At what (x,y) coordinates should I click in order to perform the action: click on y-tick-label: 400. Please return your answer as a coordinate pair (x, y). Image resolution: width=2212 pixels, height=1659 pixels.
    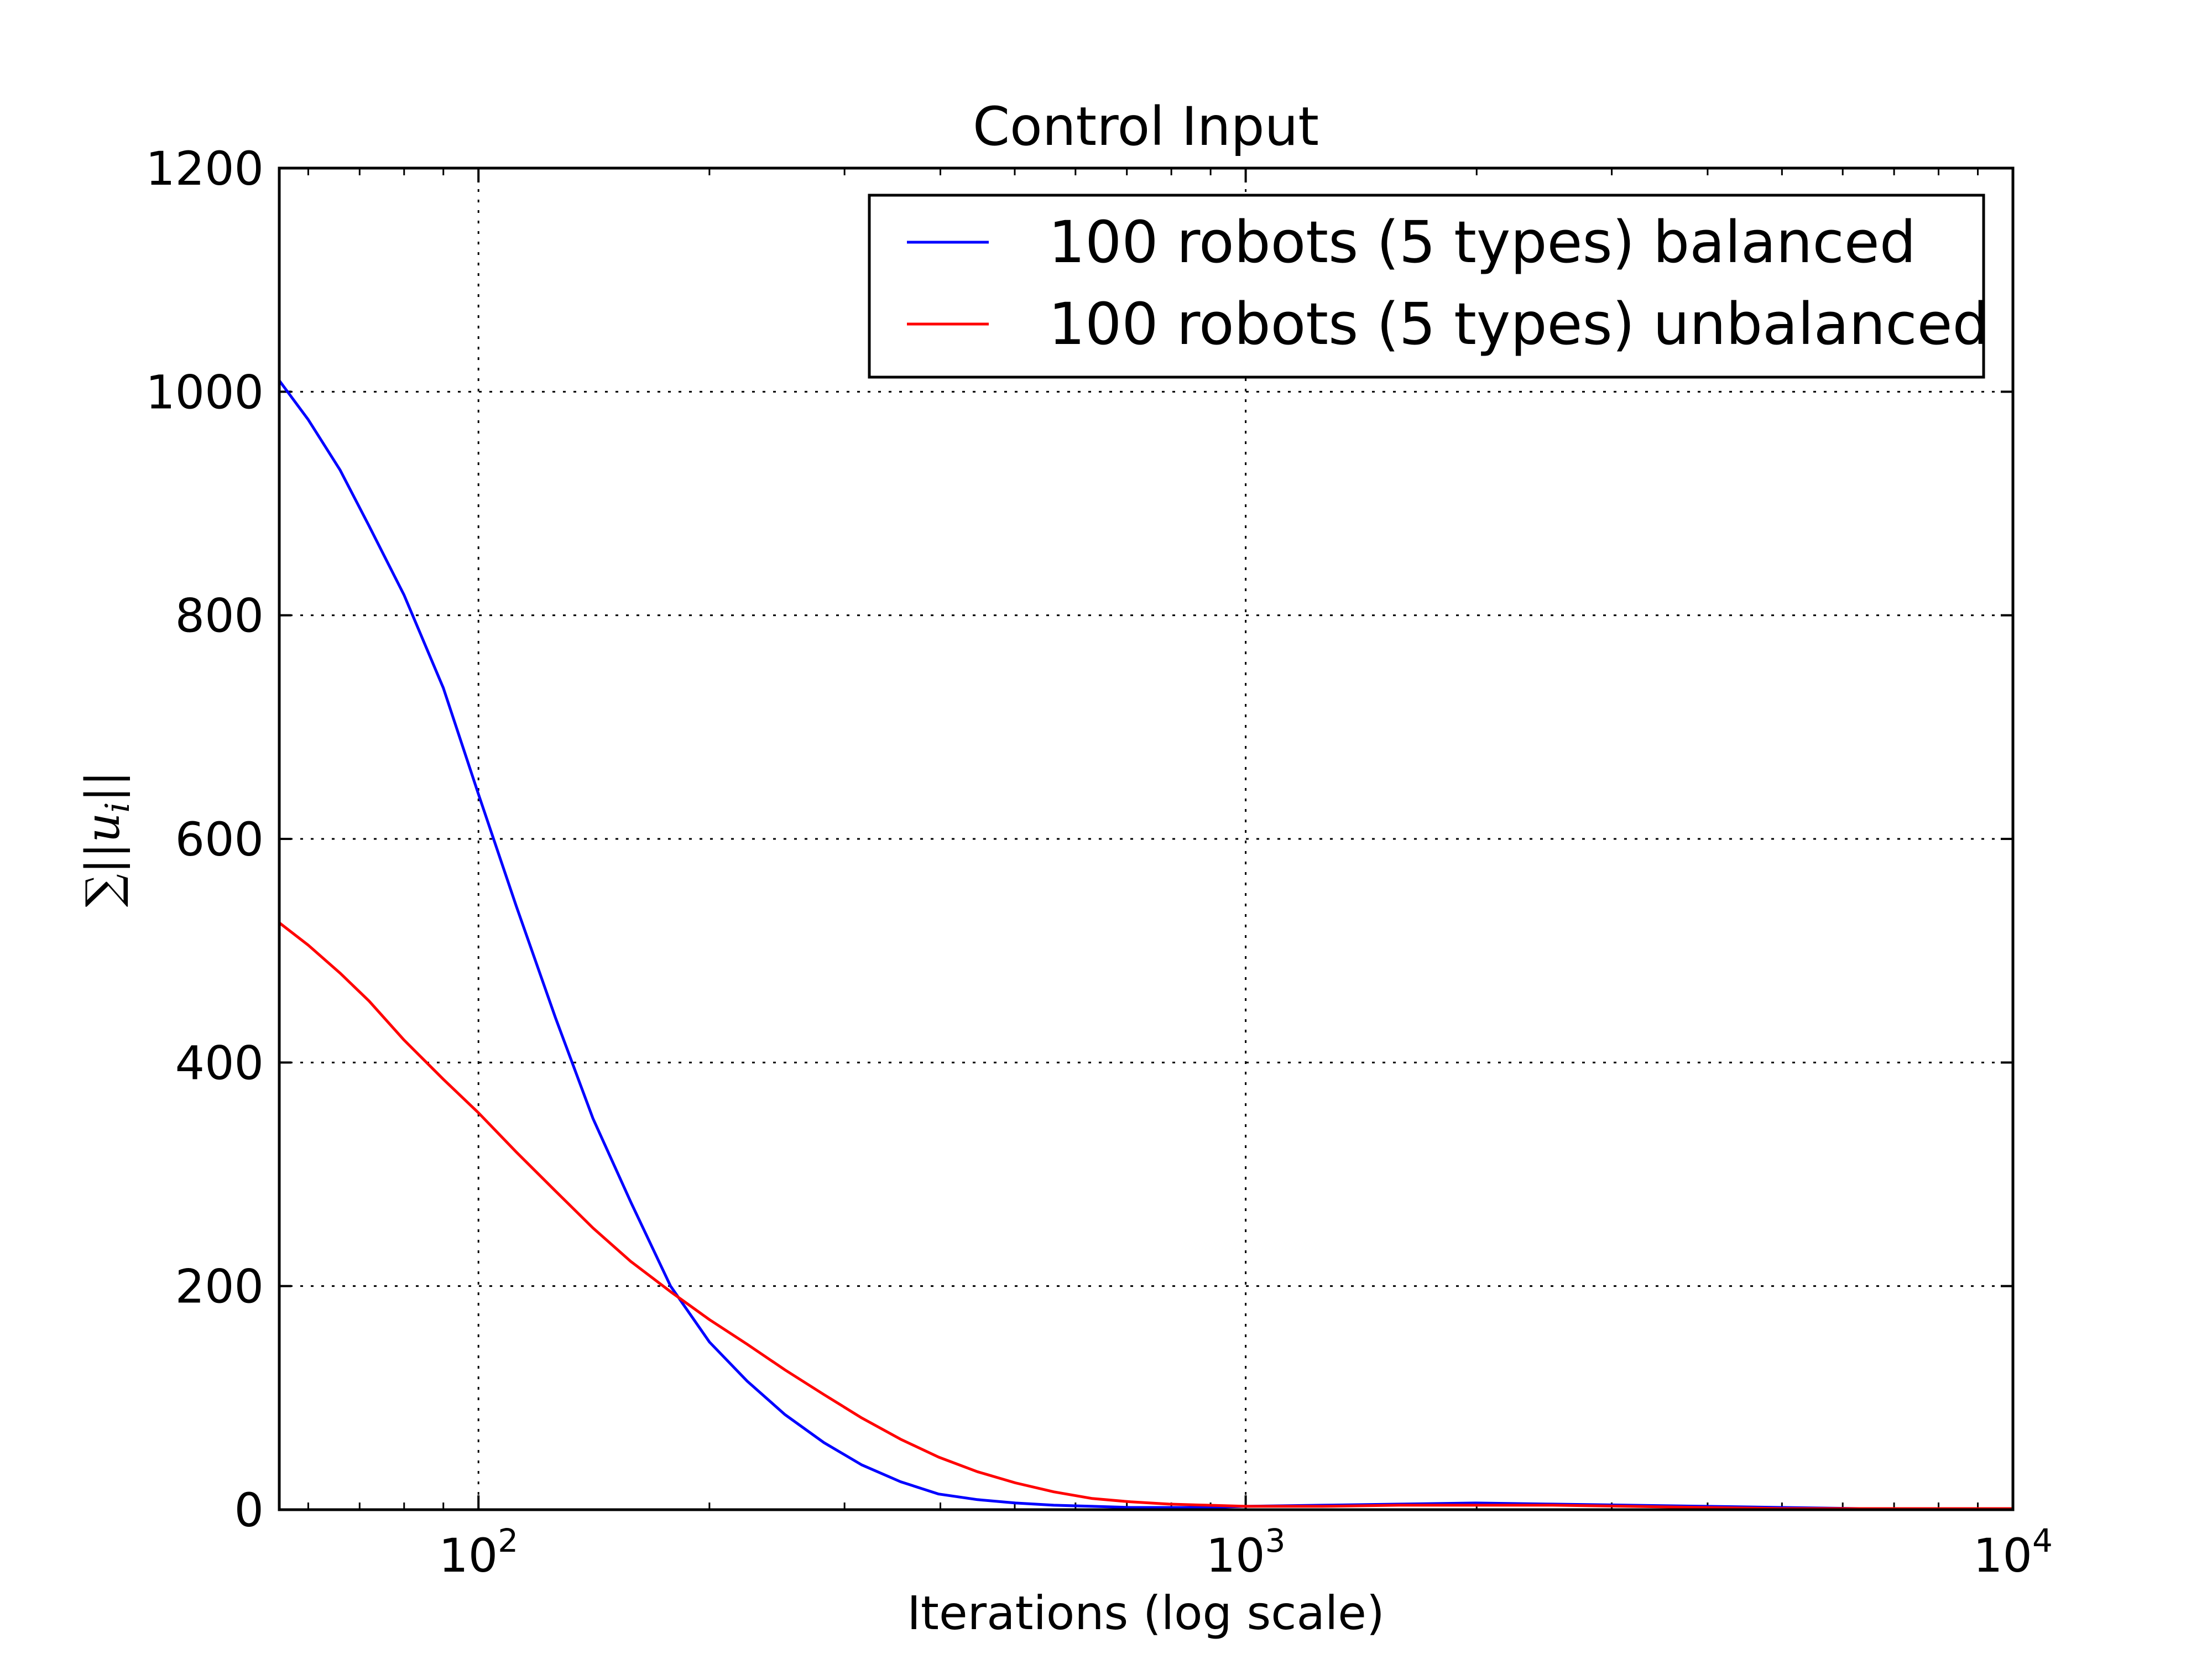
    Looking at the image, I should click on (220, 1063).